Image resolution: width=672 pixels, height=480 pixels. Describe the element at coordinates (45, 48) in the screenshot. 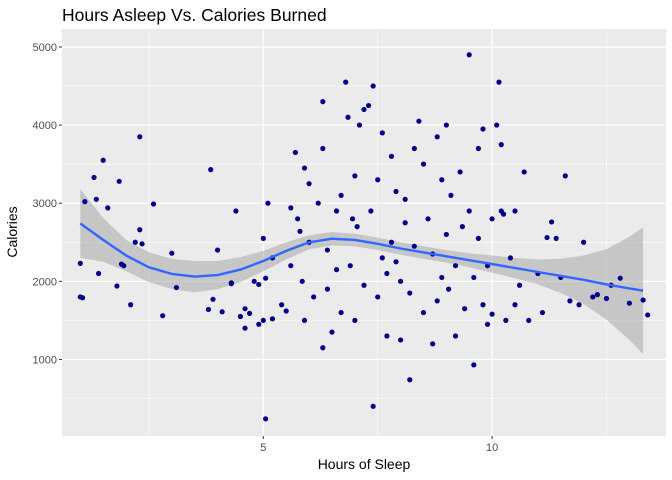

I see `y-tick-label: 5000` at that location.